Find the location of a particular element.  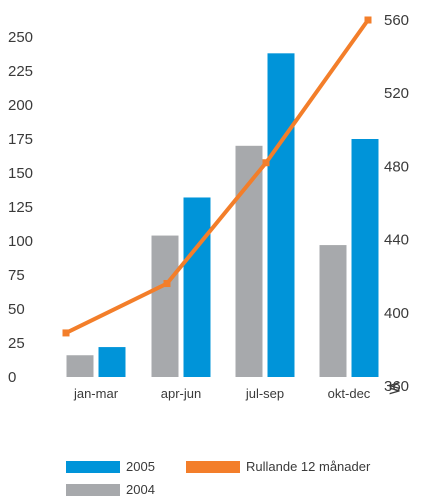

left-tick-label-3: 75 is located at coordinates (16, 275).